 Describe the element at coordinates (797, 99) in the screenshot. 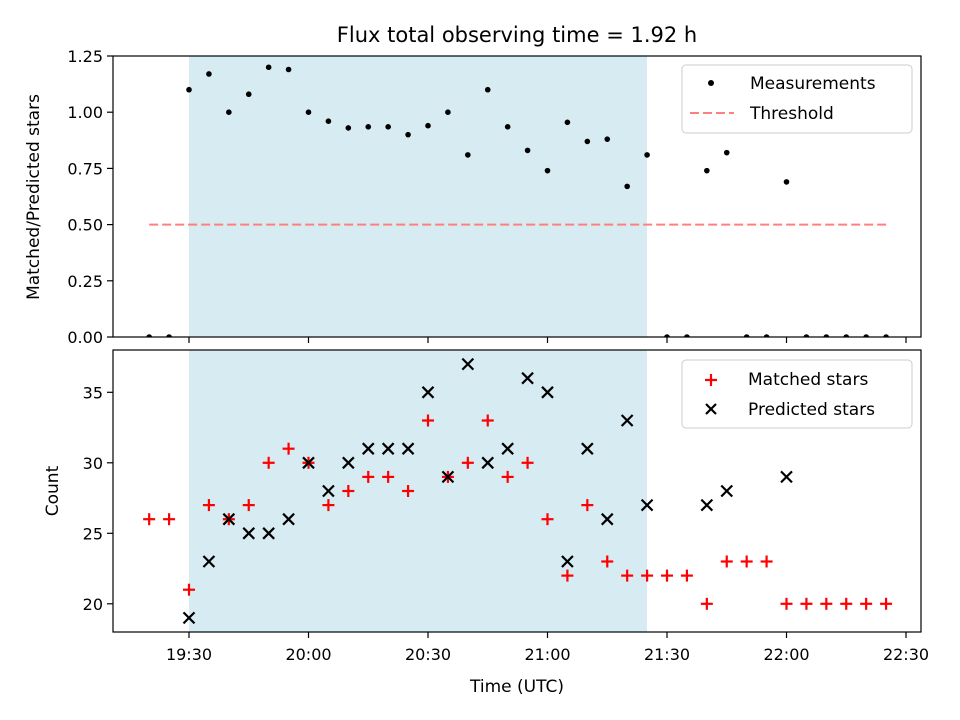

I see `ratio-legend: Measurements Threshold` at that location.